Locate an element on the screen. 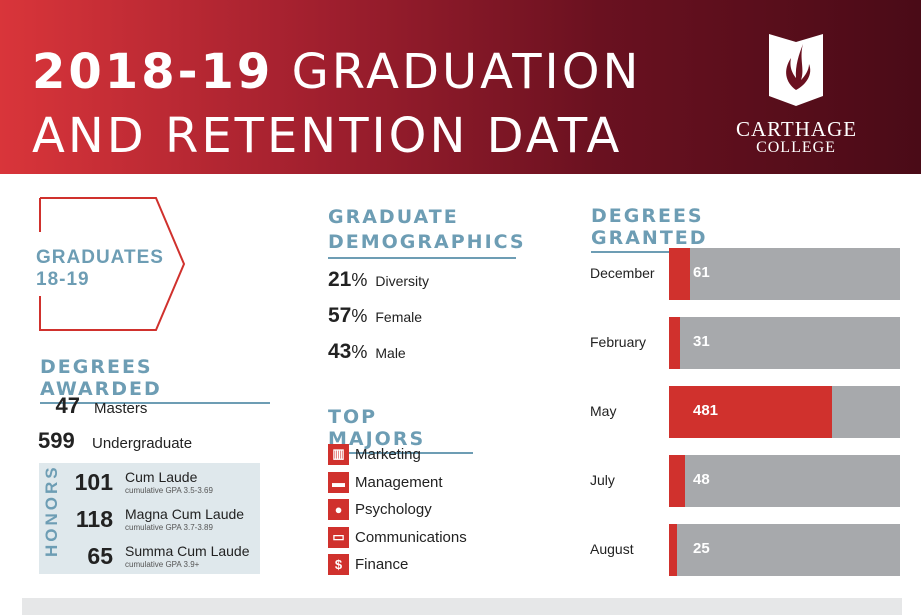 The image size is (921, 615). carthage-logo: CARTHAGE COLLEGE is located at coordinates (796, 93).